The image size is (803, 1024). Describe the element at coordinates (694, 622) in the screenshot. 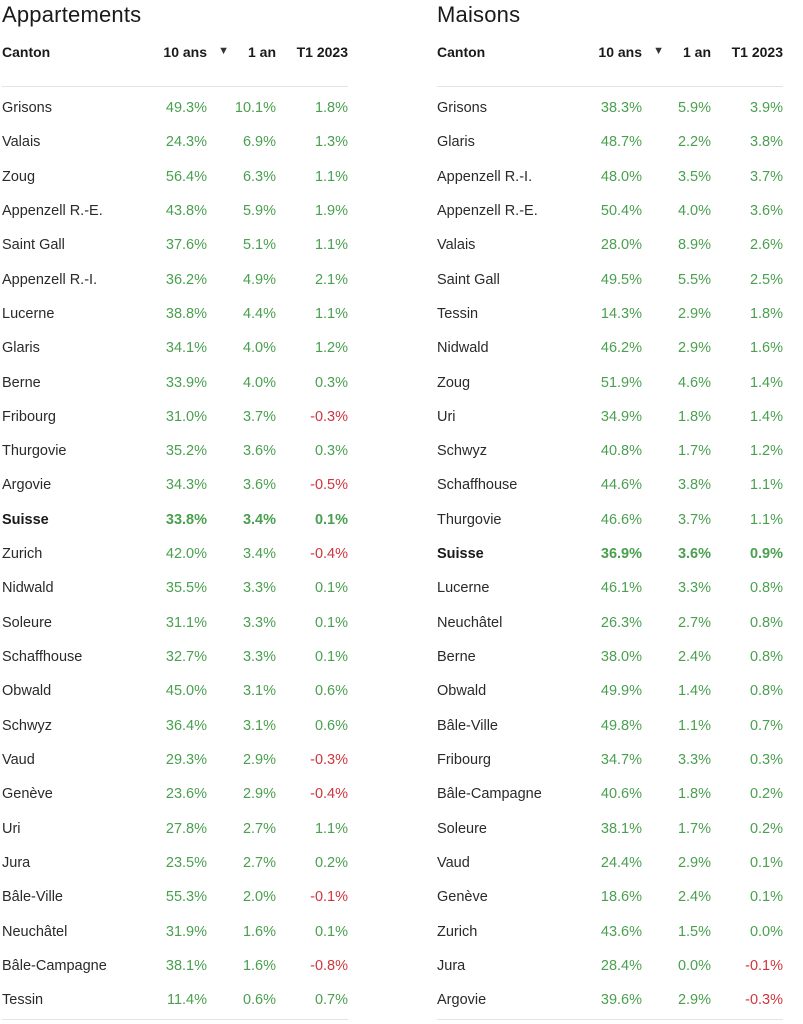

I see `cell-1-an: 2.7%` at that location.